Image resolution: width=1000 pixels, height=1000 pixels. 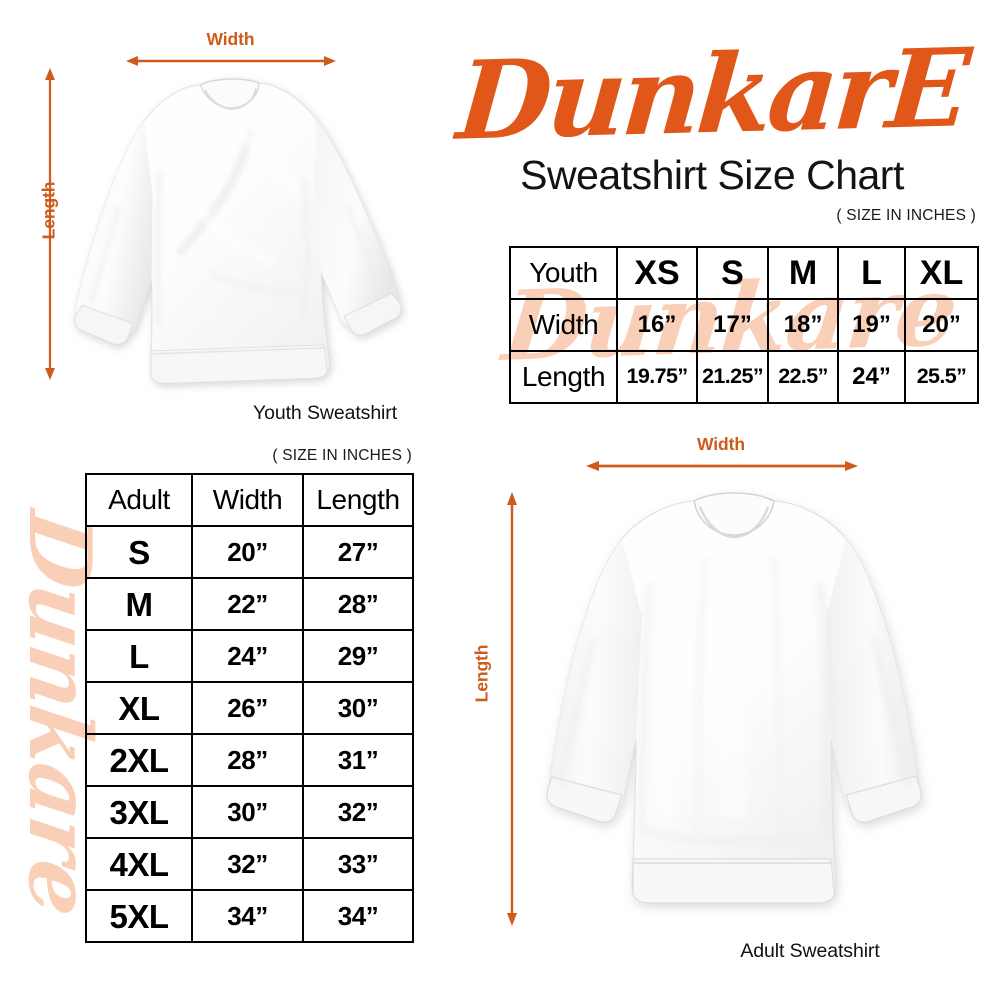 I want to click on adult-width-m: 22”, so click(x=247, y=604).